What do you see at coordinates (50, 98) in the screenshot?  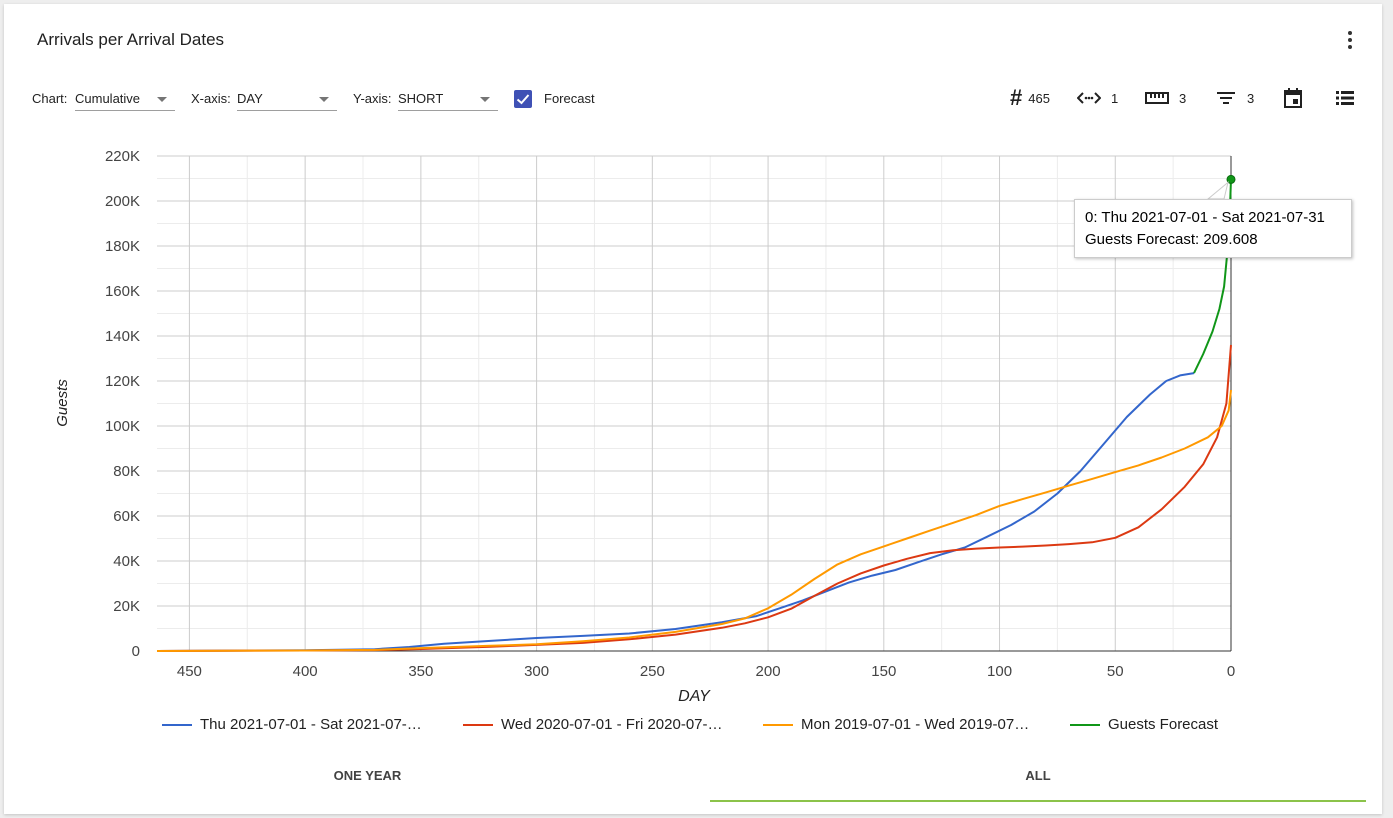 I see `chart-type-label: Chart:` at bounding box center [50, 98].